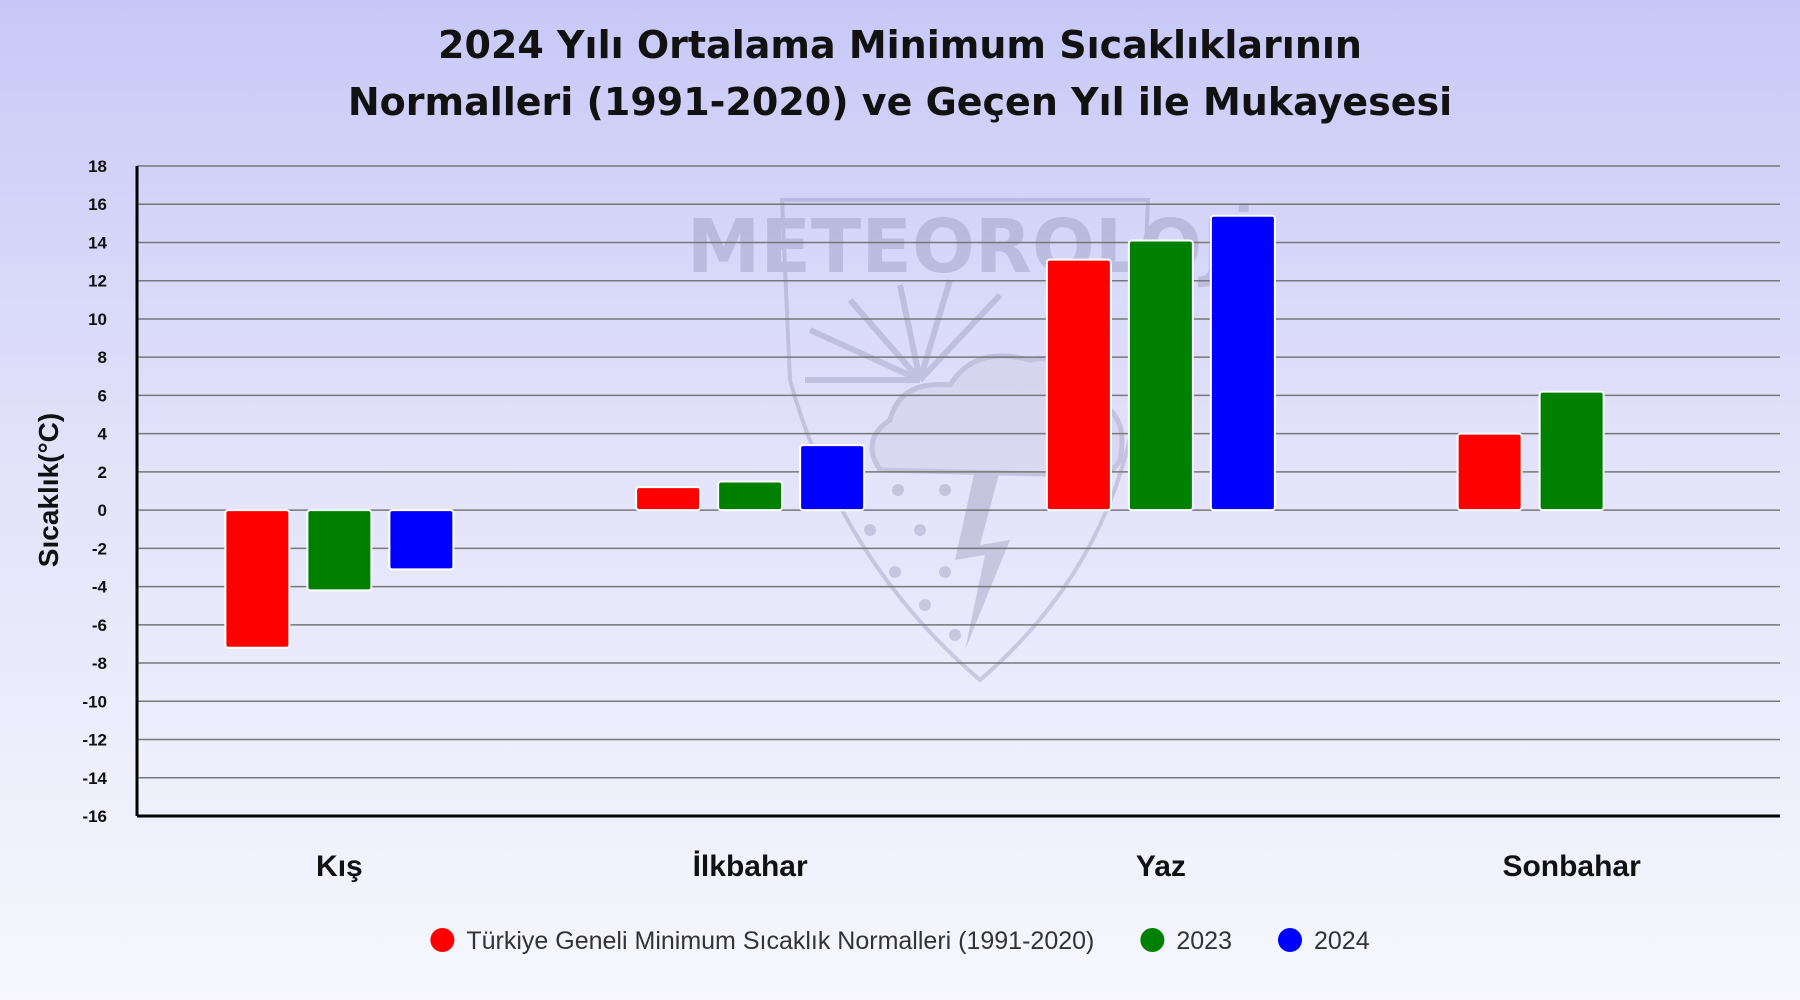 The height and width of the screenshot is (1000, 1800). Describe the element at coordinates (102, 357) in the screenshot. I see `y-tick-label: 8` at that location.